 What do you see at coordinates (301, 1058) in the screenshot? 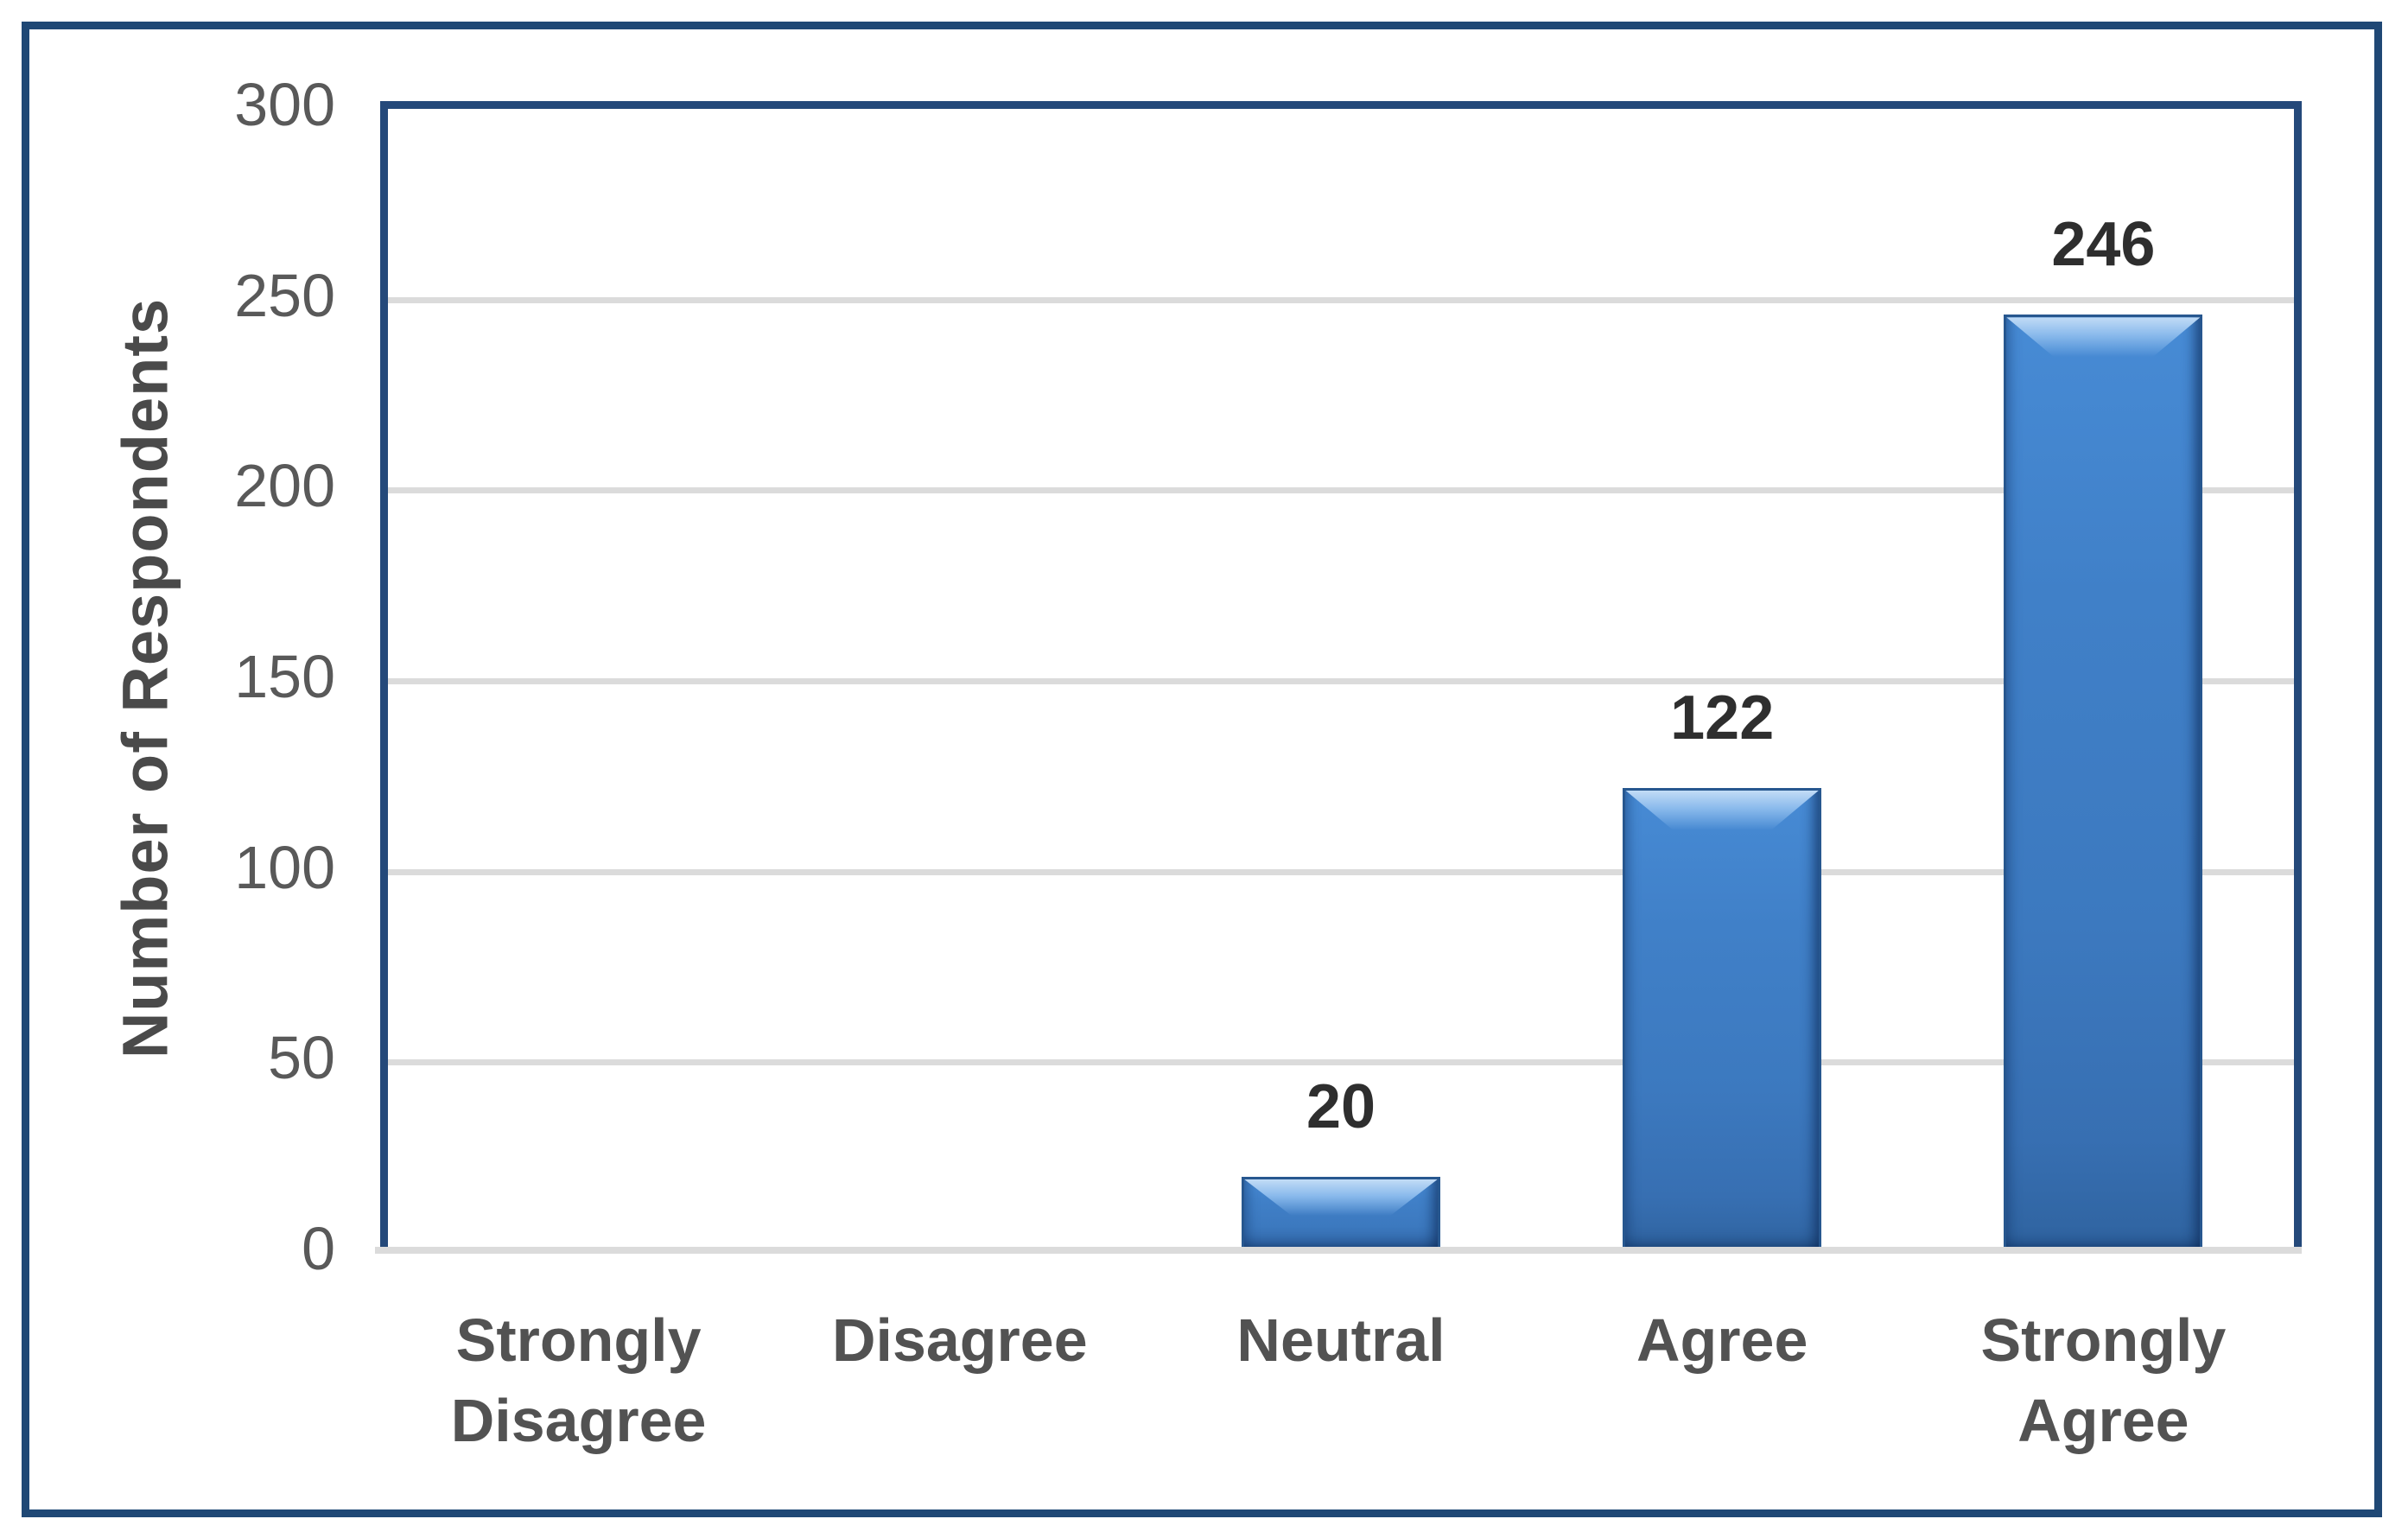
I see `y-tick-label-50: 50` at bounding box center [301, 1058].